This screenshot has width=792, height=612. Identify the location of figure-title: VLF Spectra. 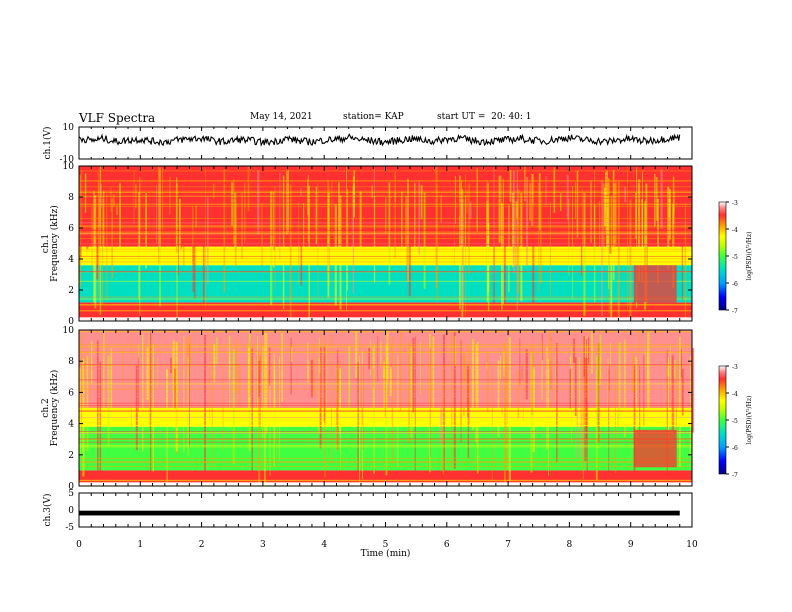
(117, 118).